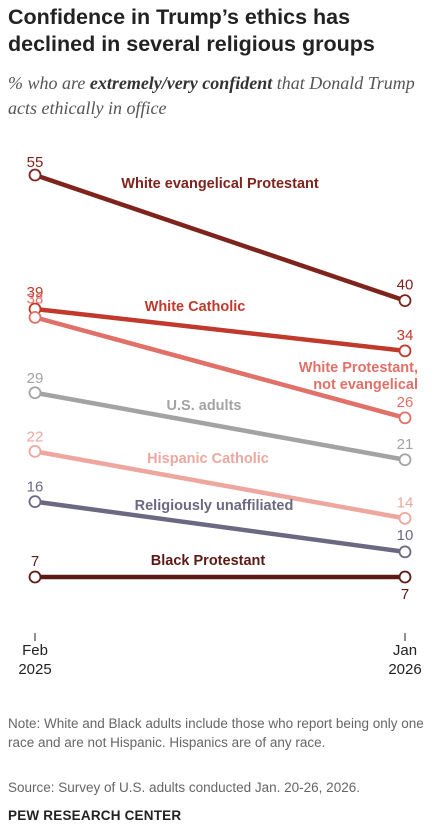  What do you see at coordinates (49, 83) in the screenshot?
I see `subtitle-prefix: % who are` at bounding box center [49, 83].